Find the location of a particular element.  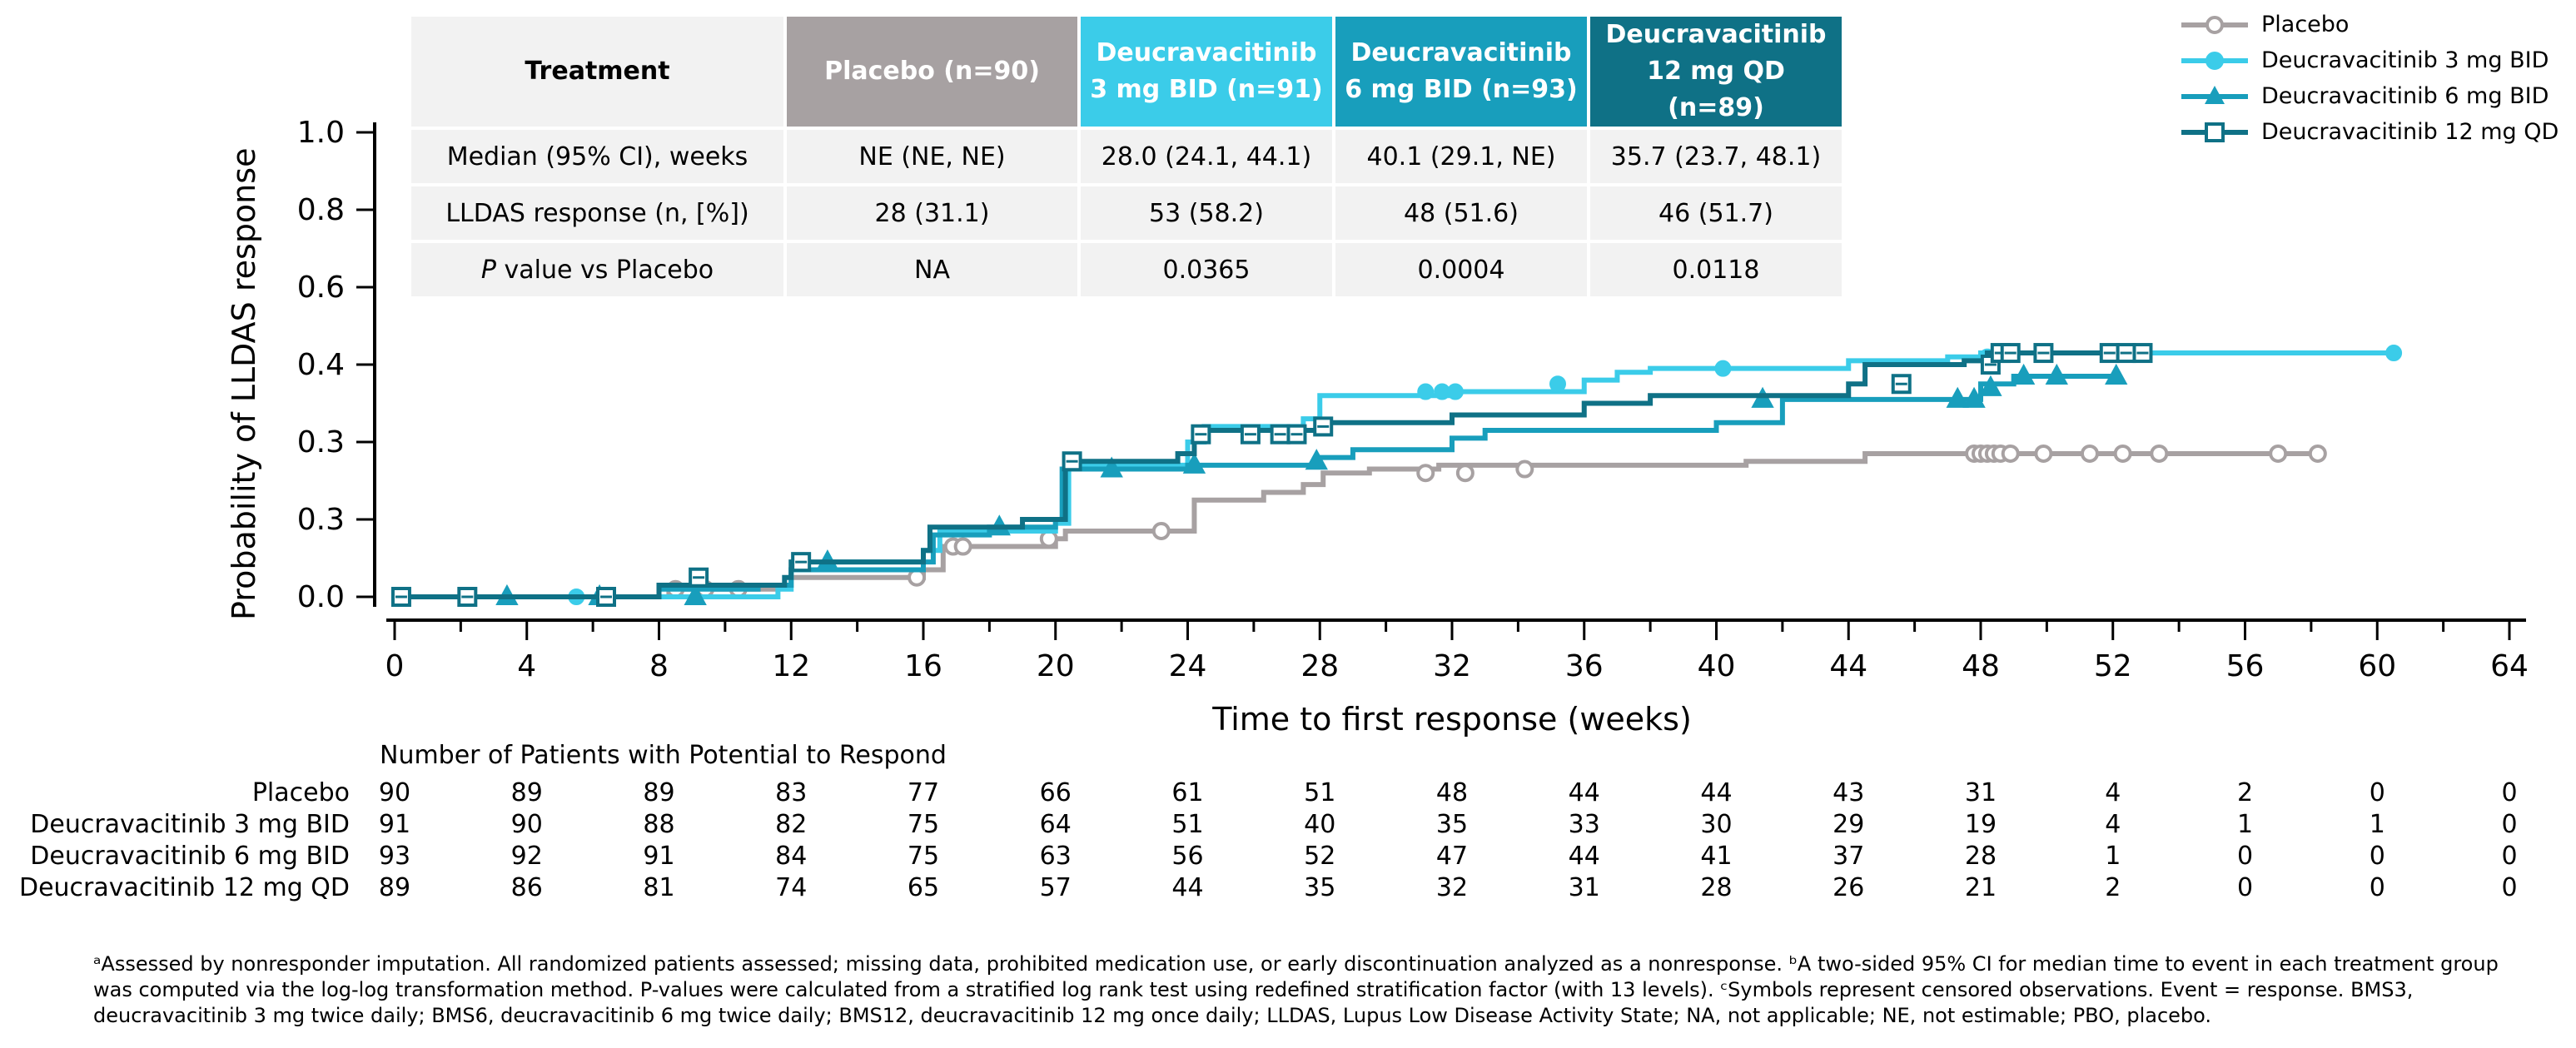

table-header-text: Placebo (n=90) is located at coordinates (932, 71).